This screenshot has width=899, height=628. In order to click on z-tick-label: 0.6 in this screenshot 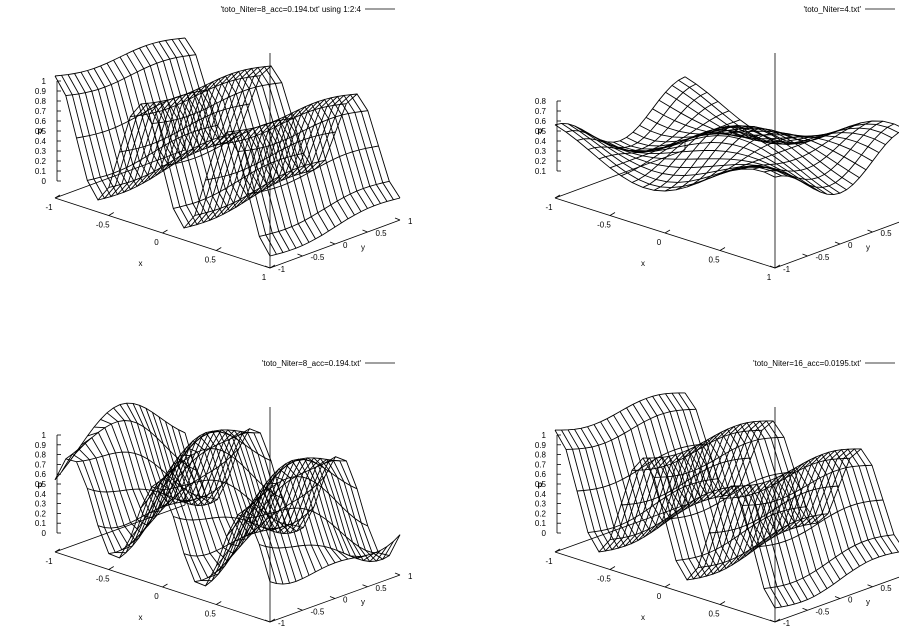, I will do `click(541, 121)`.